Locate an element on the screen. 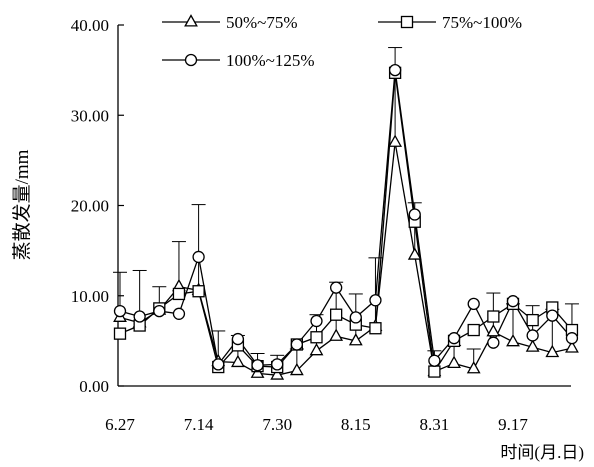 This screenshot has height=467, width=594. x-tick-label: 7.30 is located at coordinates (277, 424).